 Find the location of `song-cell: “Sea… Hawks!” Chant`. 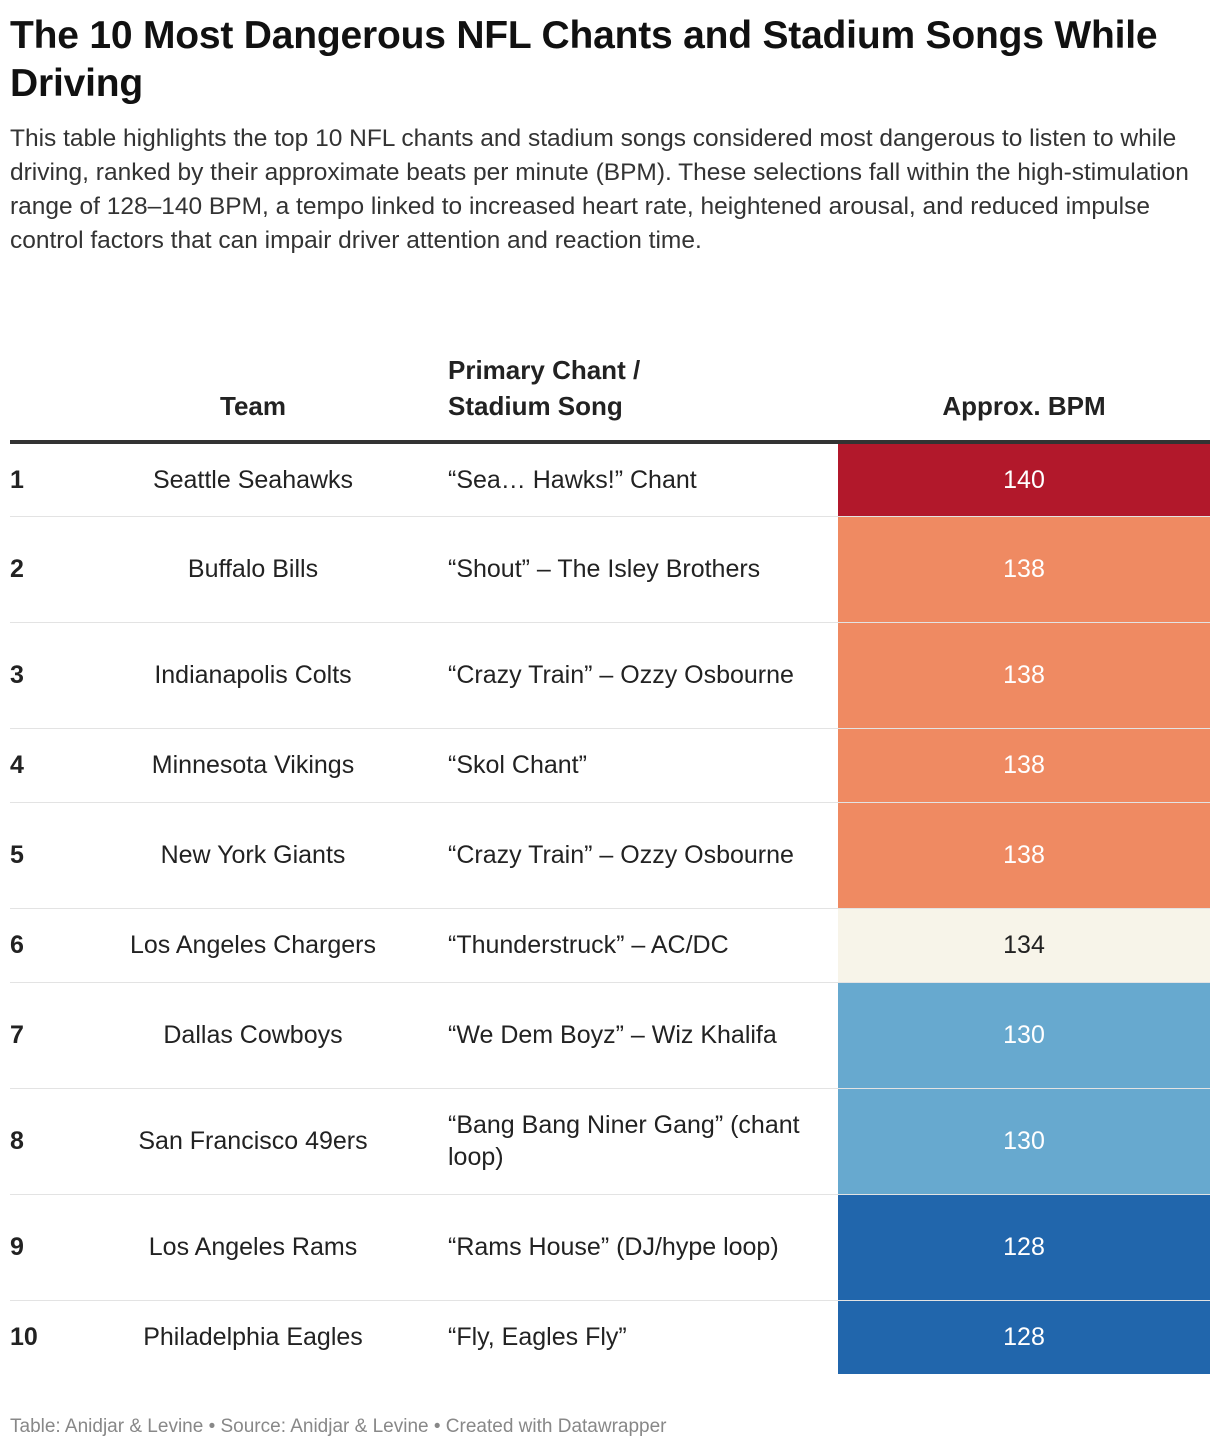

song-cell: “Sea… Hawks!” Chant is located at coordinates (572, 479).